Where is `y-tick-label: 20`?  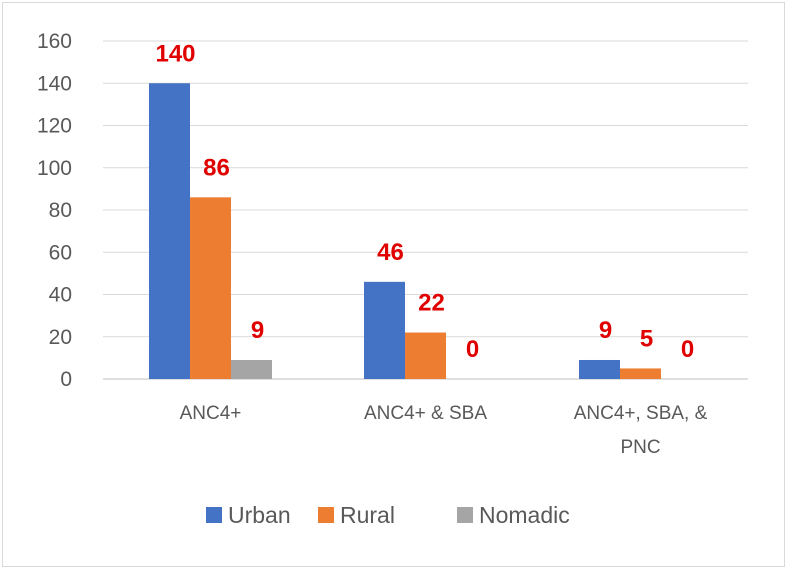 y-tick-label: 20 is located at coordinates (60, 337).